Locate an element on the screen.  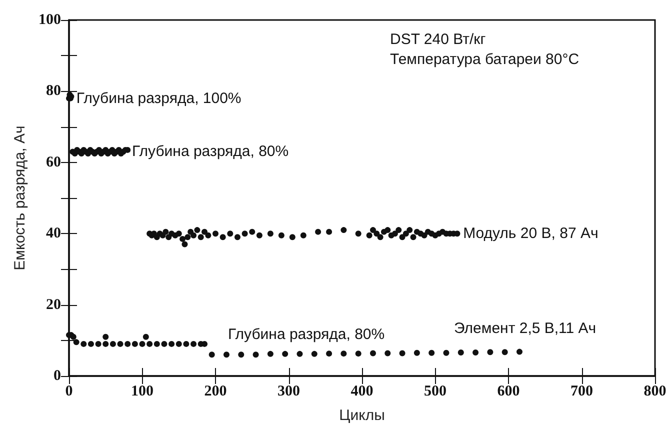
y-tick-label: 80 is located at coordinates (53, 91).